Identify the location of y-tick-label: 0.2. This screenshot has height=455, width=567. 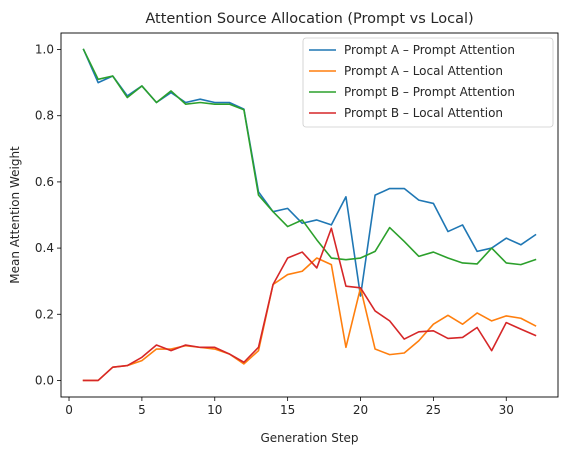
(44, 314).